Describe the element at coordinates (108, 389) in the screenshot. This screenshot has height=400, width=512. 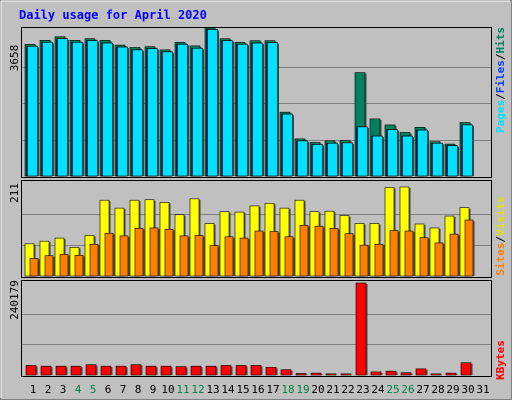
I see `day-label: 6` at that location.